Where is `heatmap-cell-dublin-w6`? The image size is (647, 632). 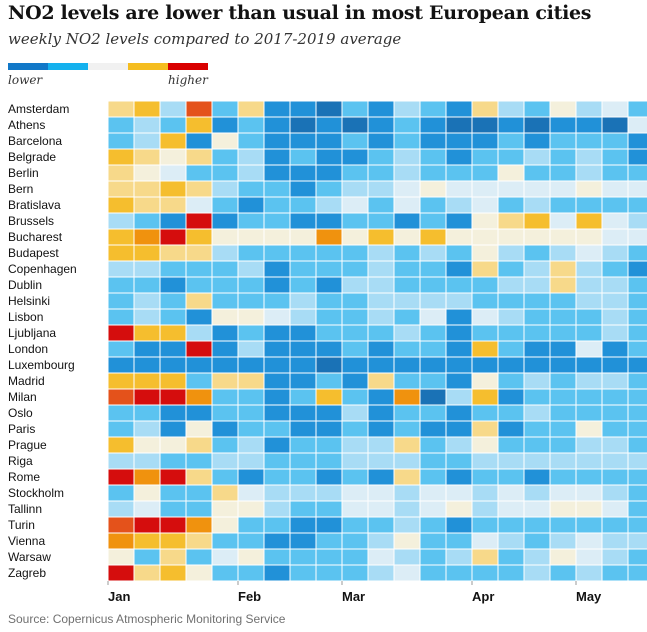
heatmap-cell-dublin-w6 is located at coordinates (251, 285).